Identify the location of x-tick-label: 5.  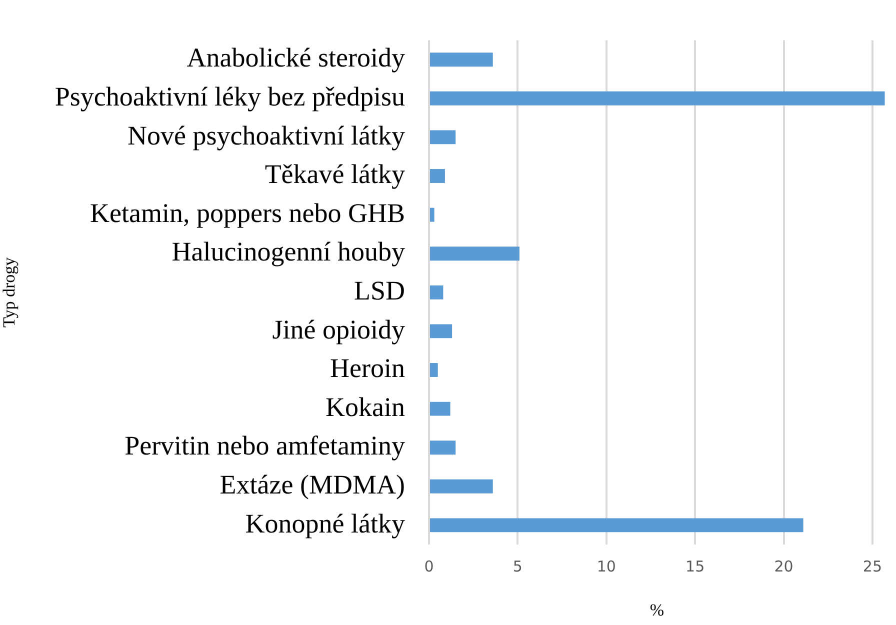
(517, 566).